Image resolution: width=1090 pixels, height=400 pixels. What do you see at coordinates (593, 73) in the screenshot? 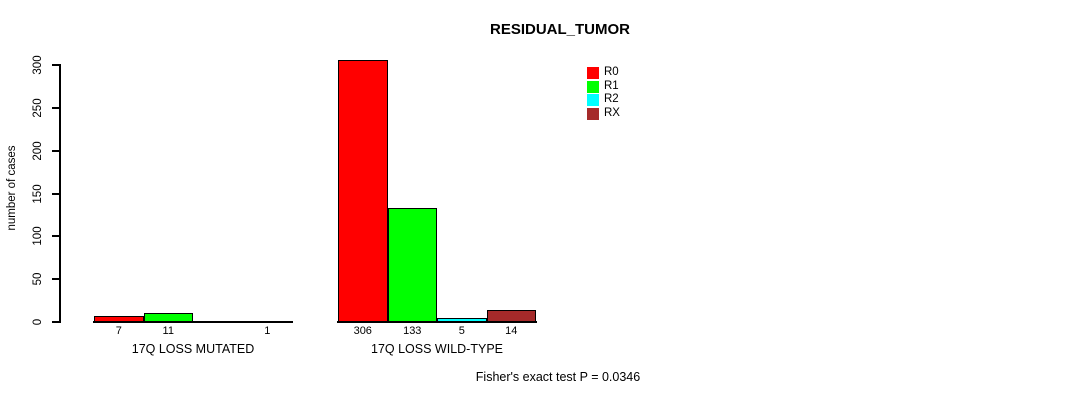
I see `legend-swatch-r0` at bounding box center [593, 73].